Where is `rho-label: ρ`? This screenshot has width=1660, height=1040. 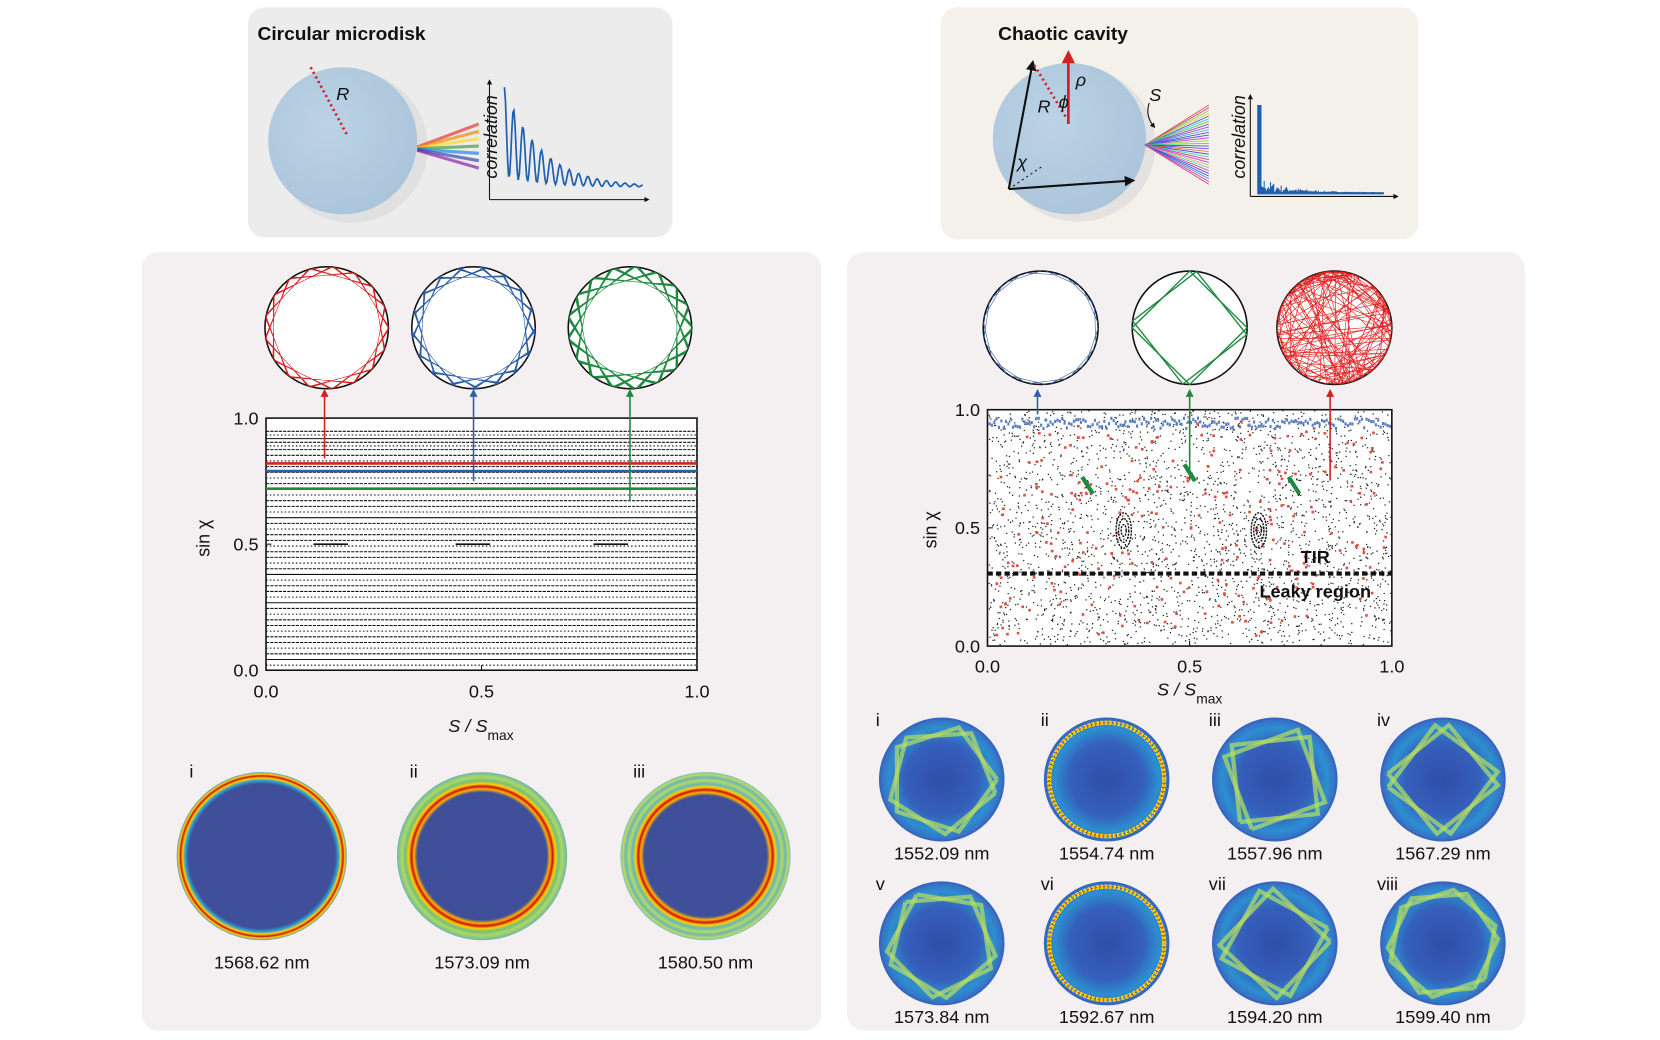 rho-label: ρ is located at coordinates (1080, 80).